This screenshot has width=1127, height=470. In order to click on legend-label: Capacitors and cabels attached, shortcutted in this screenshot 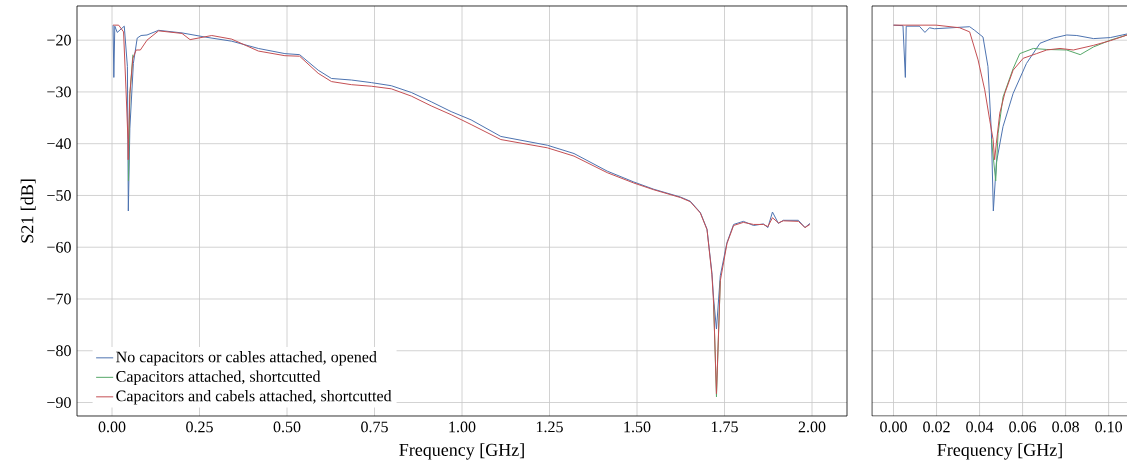, I will do `click(254, 397)`.